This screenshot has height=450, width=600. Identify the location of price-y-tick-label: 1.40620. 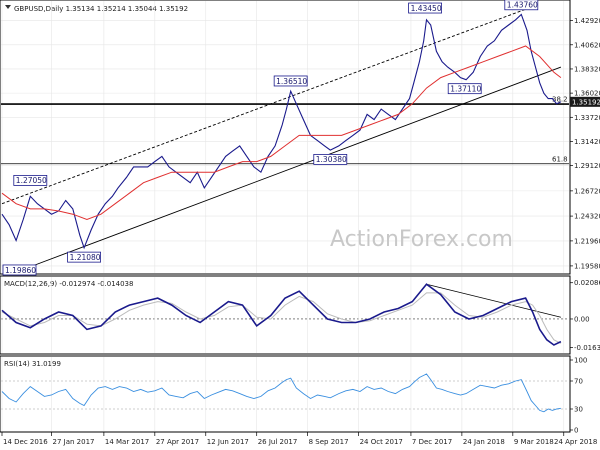
(587, 45).